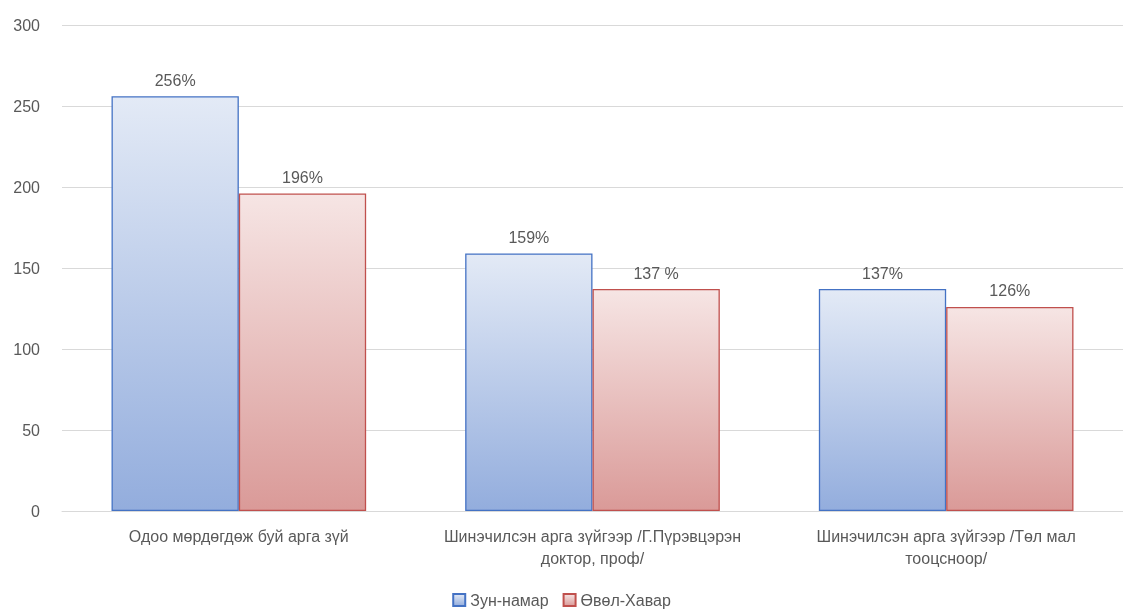 This screenshot has width=1123, height=613. Describe the element at coordinates (1010, 291) in the screenshot. I see `data-label: 126%` at that location.